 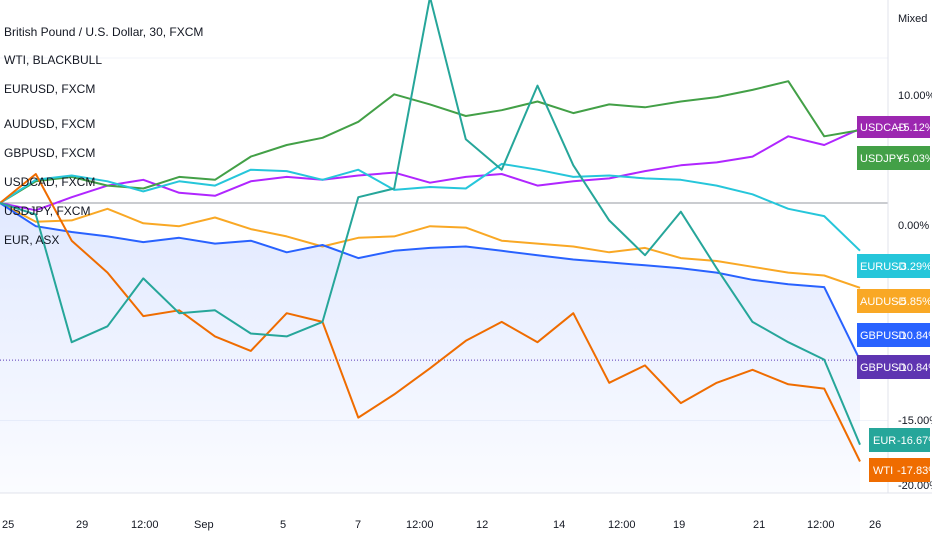 I want to click on price-tag-value: -17.83%, so click(x=914, y=471).